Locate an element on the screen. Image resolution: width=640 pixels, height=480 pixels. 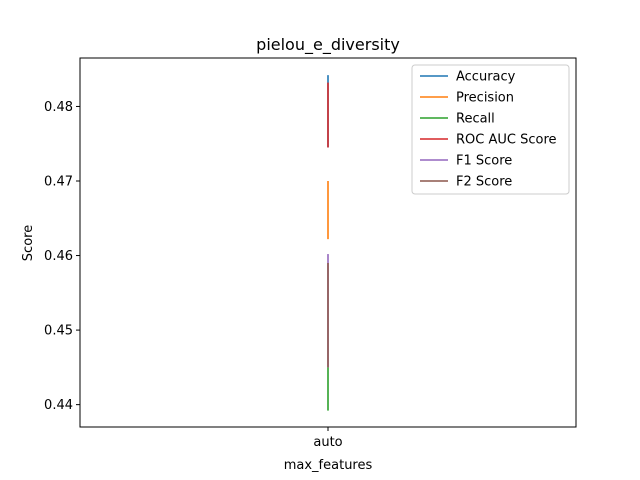
y-tick-label: 0.45 is located at coordinates (58, 331).